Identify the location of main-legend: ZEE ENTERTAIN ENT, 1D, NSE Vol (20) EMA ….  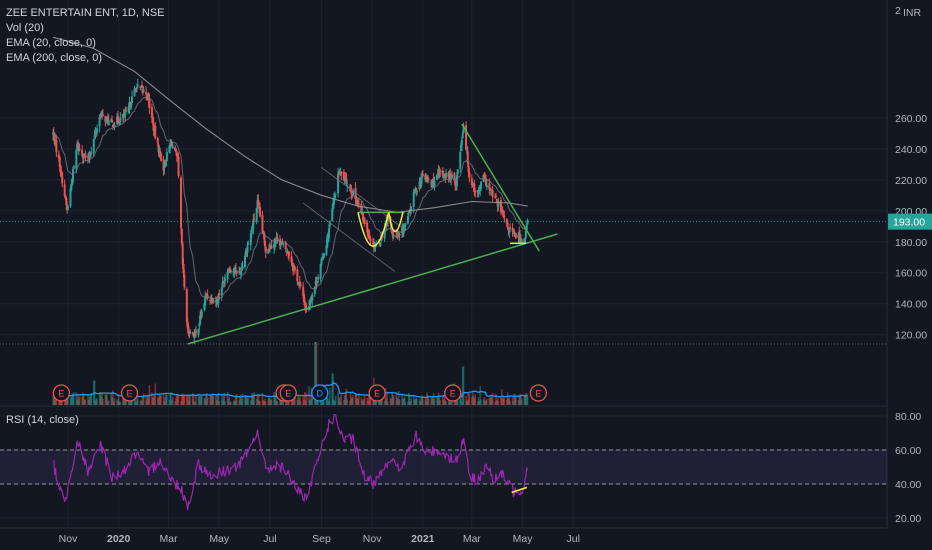
(85, 36).